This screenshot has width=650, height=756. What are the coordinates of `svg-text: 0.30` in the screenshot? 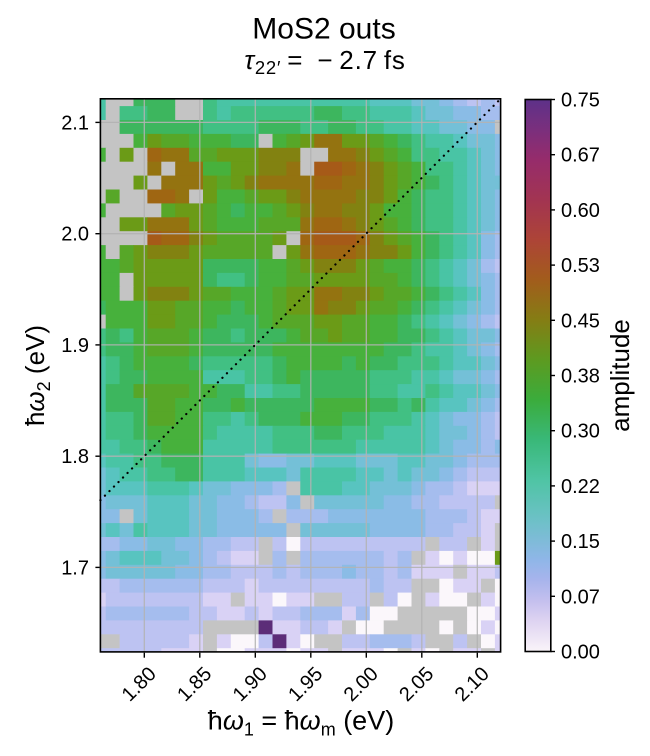 It's located at (580, 432).